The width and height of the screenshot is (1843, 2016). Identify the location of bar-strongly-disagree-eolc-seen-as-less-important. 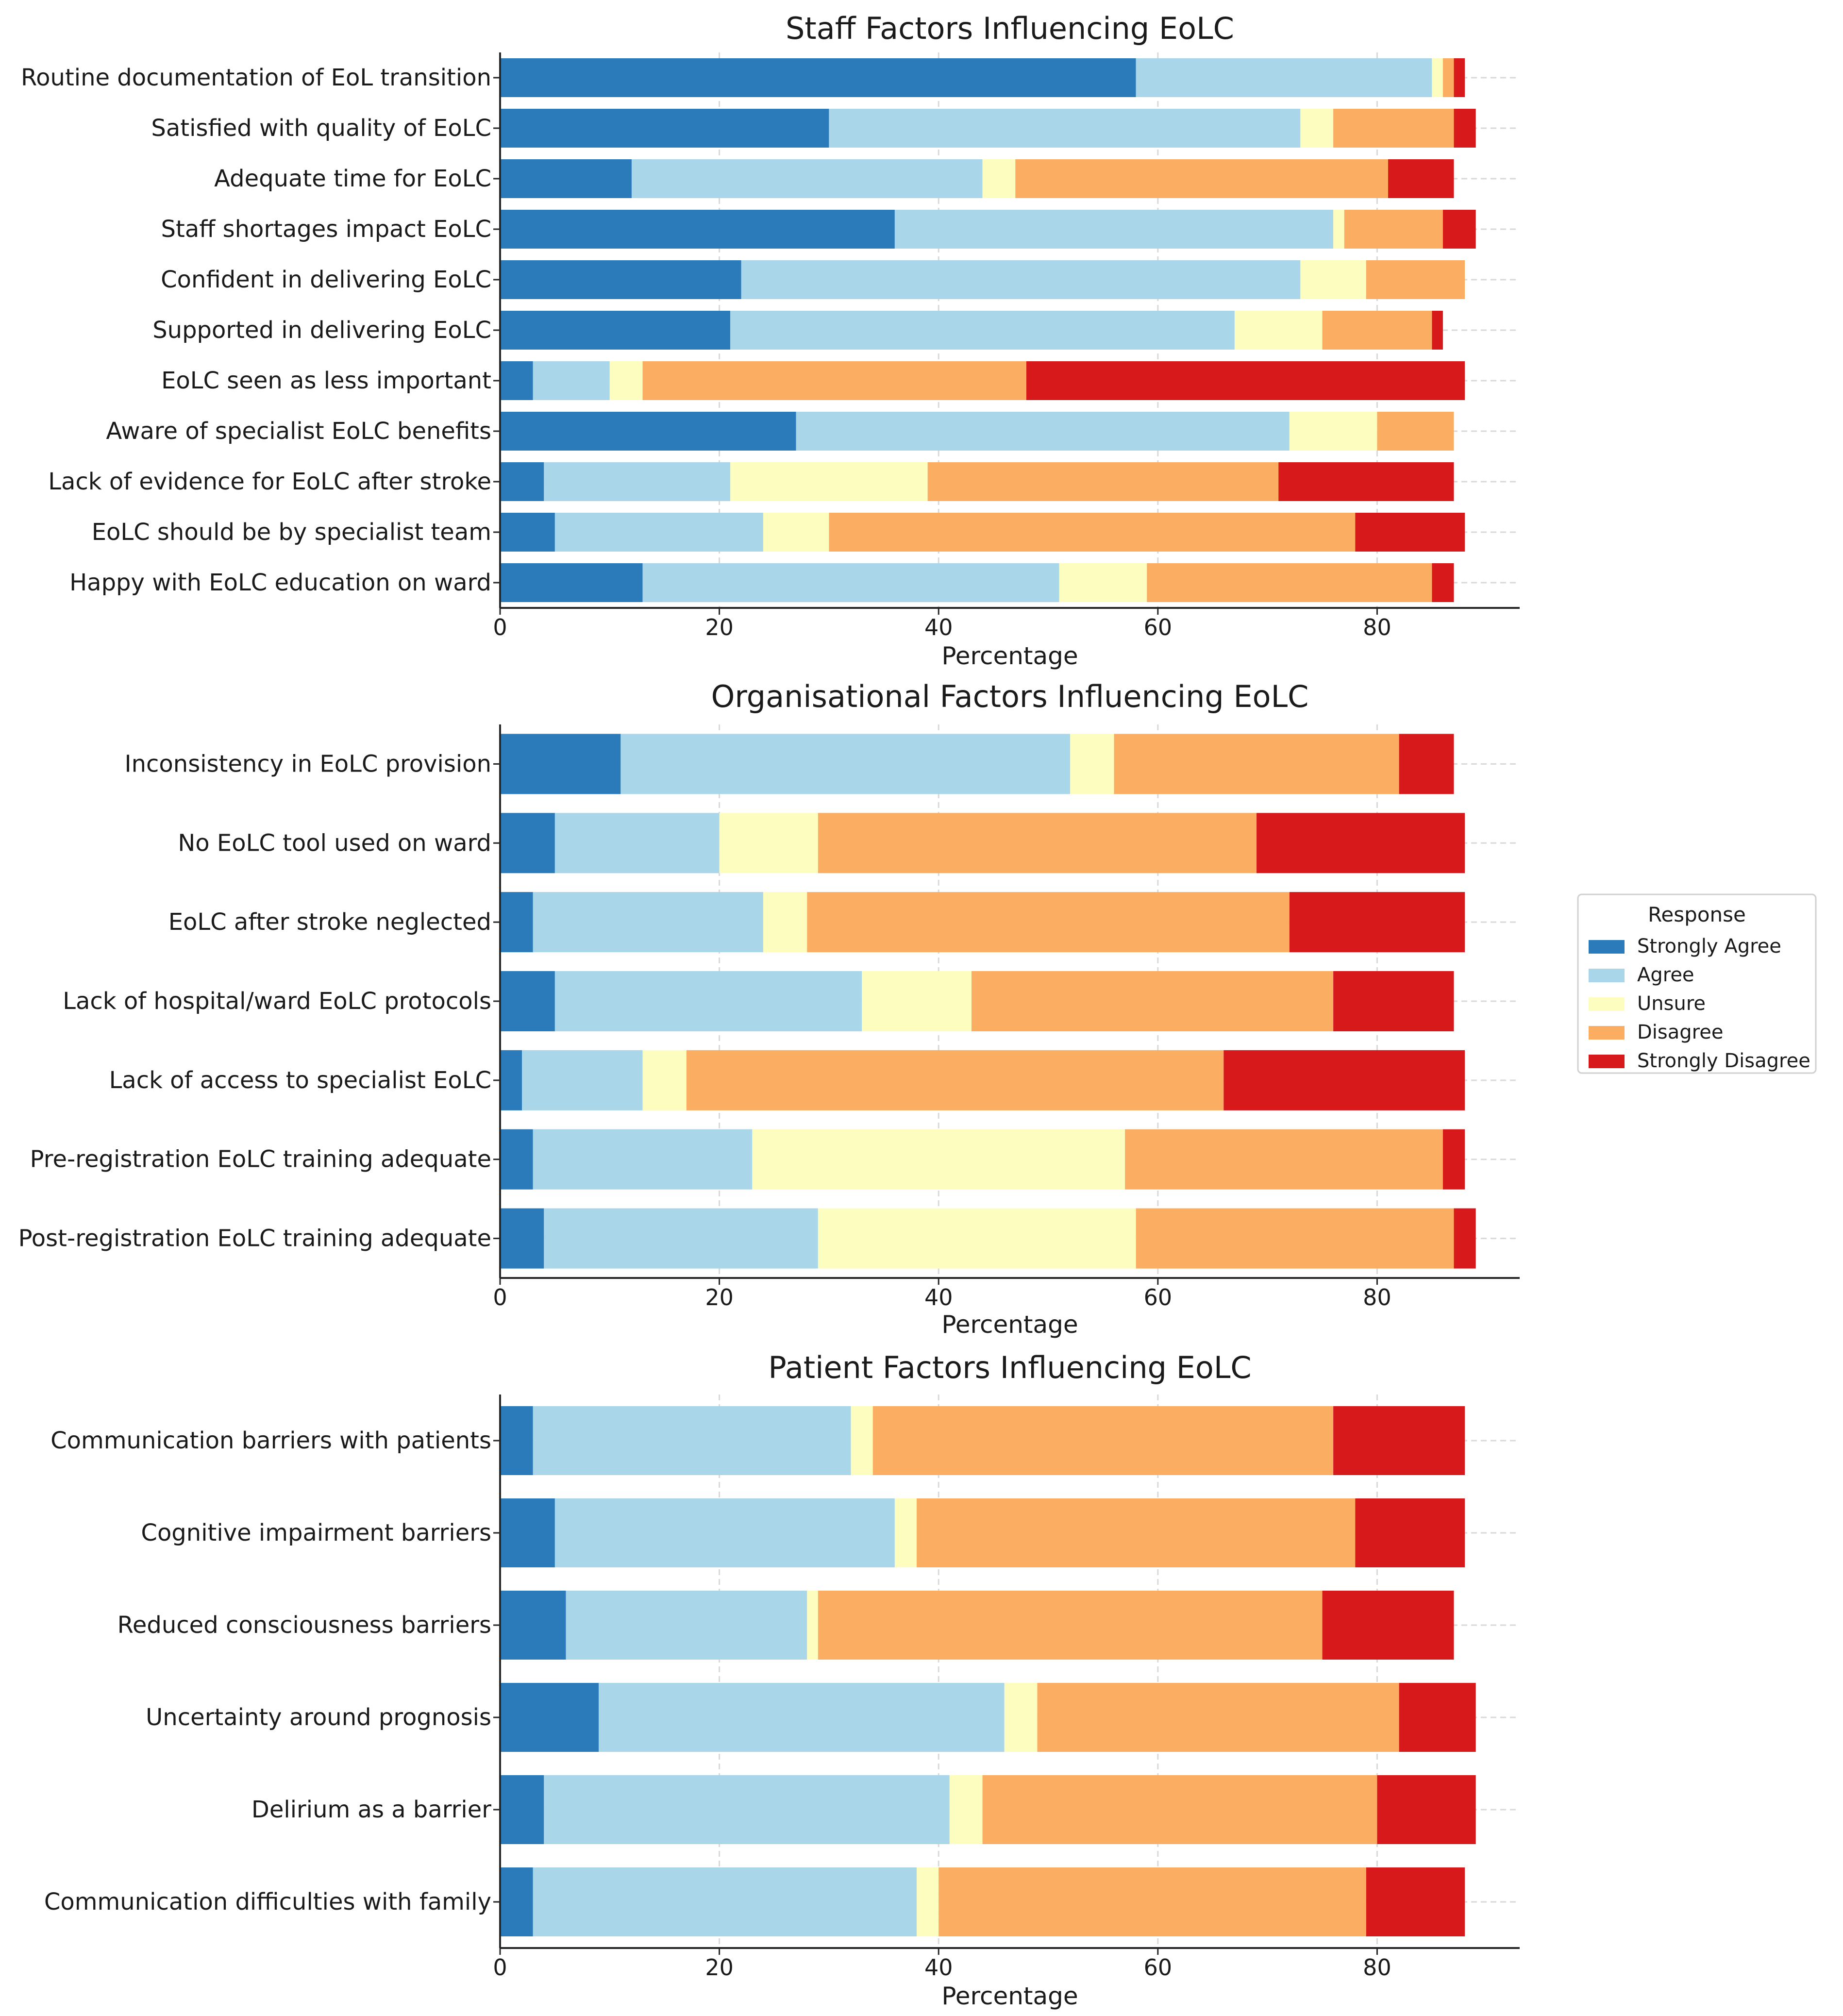
(1245, 380).